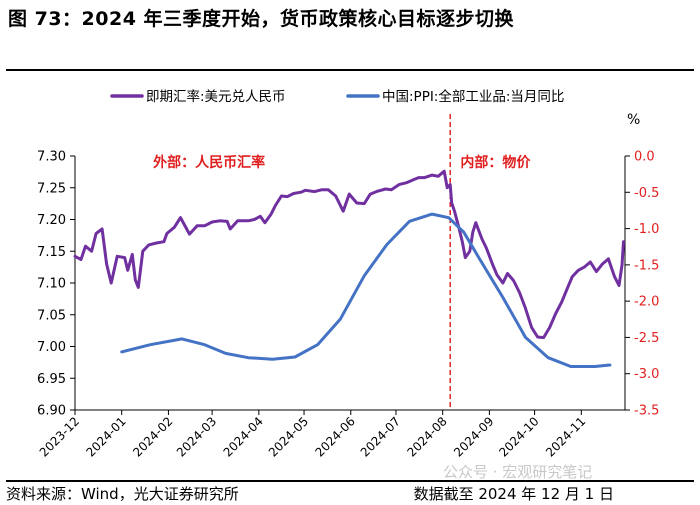 The height and width of the screenshot is (505, 700). What do you see at coordinates (646, 411) in the screenshot?
I see `y-right-tick-label: -3.5` at bounding box center [646, 411].